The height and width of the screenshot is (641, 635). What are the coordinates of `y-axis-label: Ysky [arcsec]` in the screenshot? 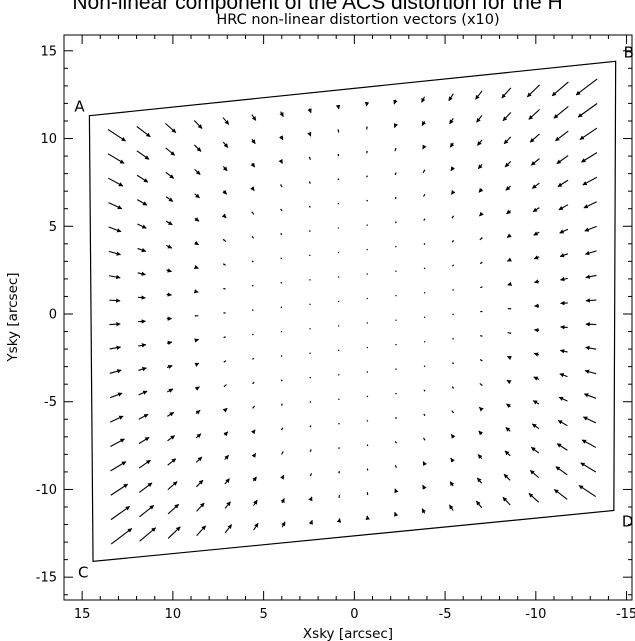 It's located at (13, 317).